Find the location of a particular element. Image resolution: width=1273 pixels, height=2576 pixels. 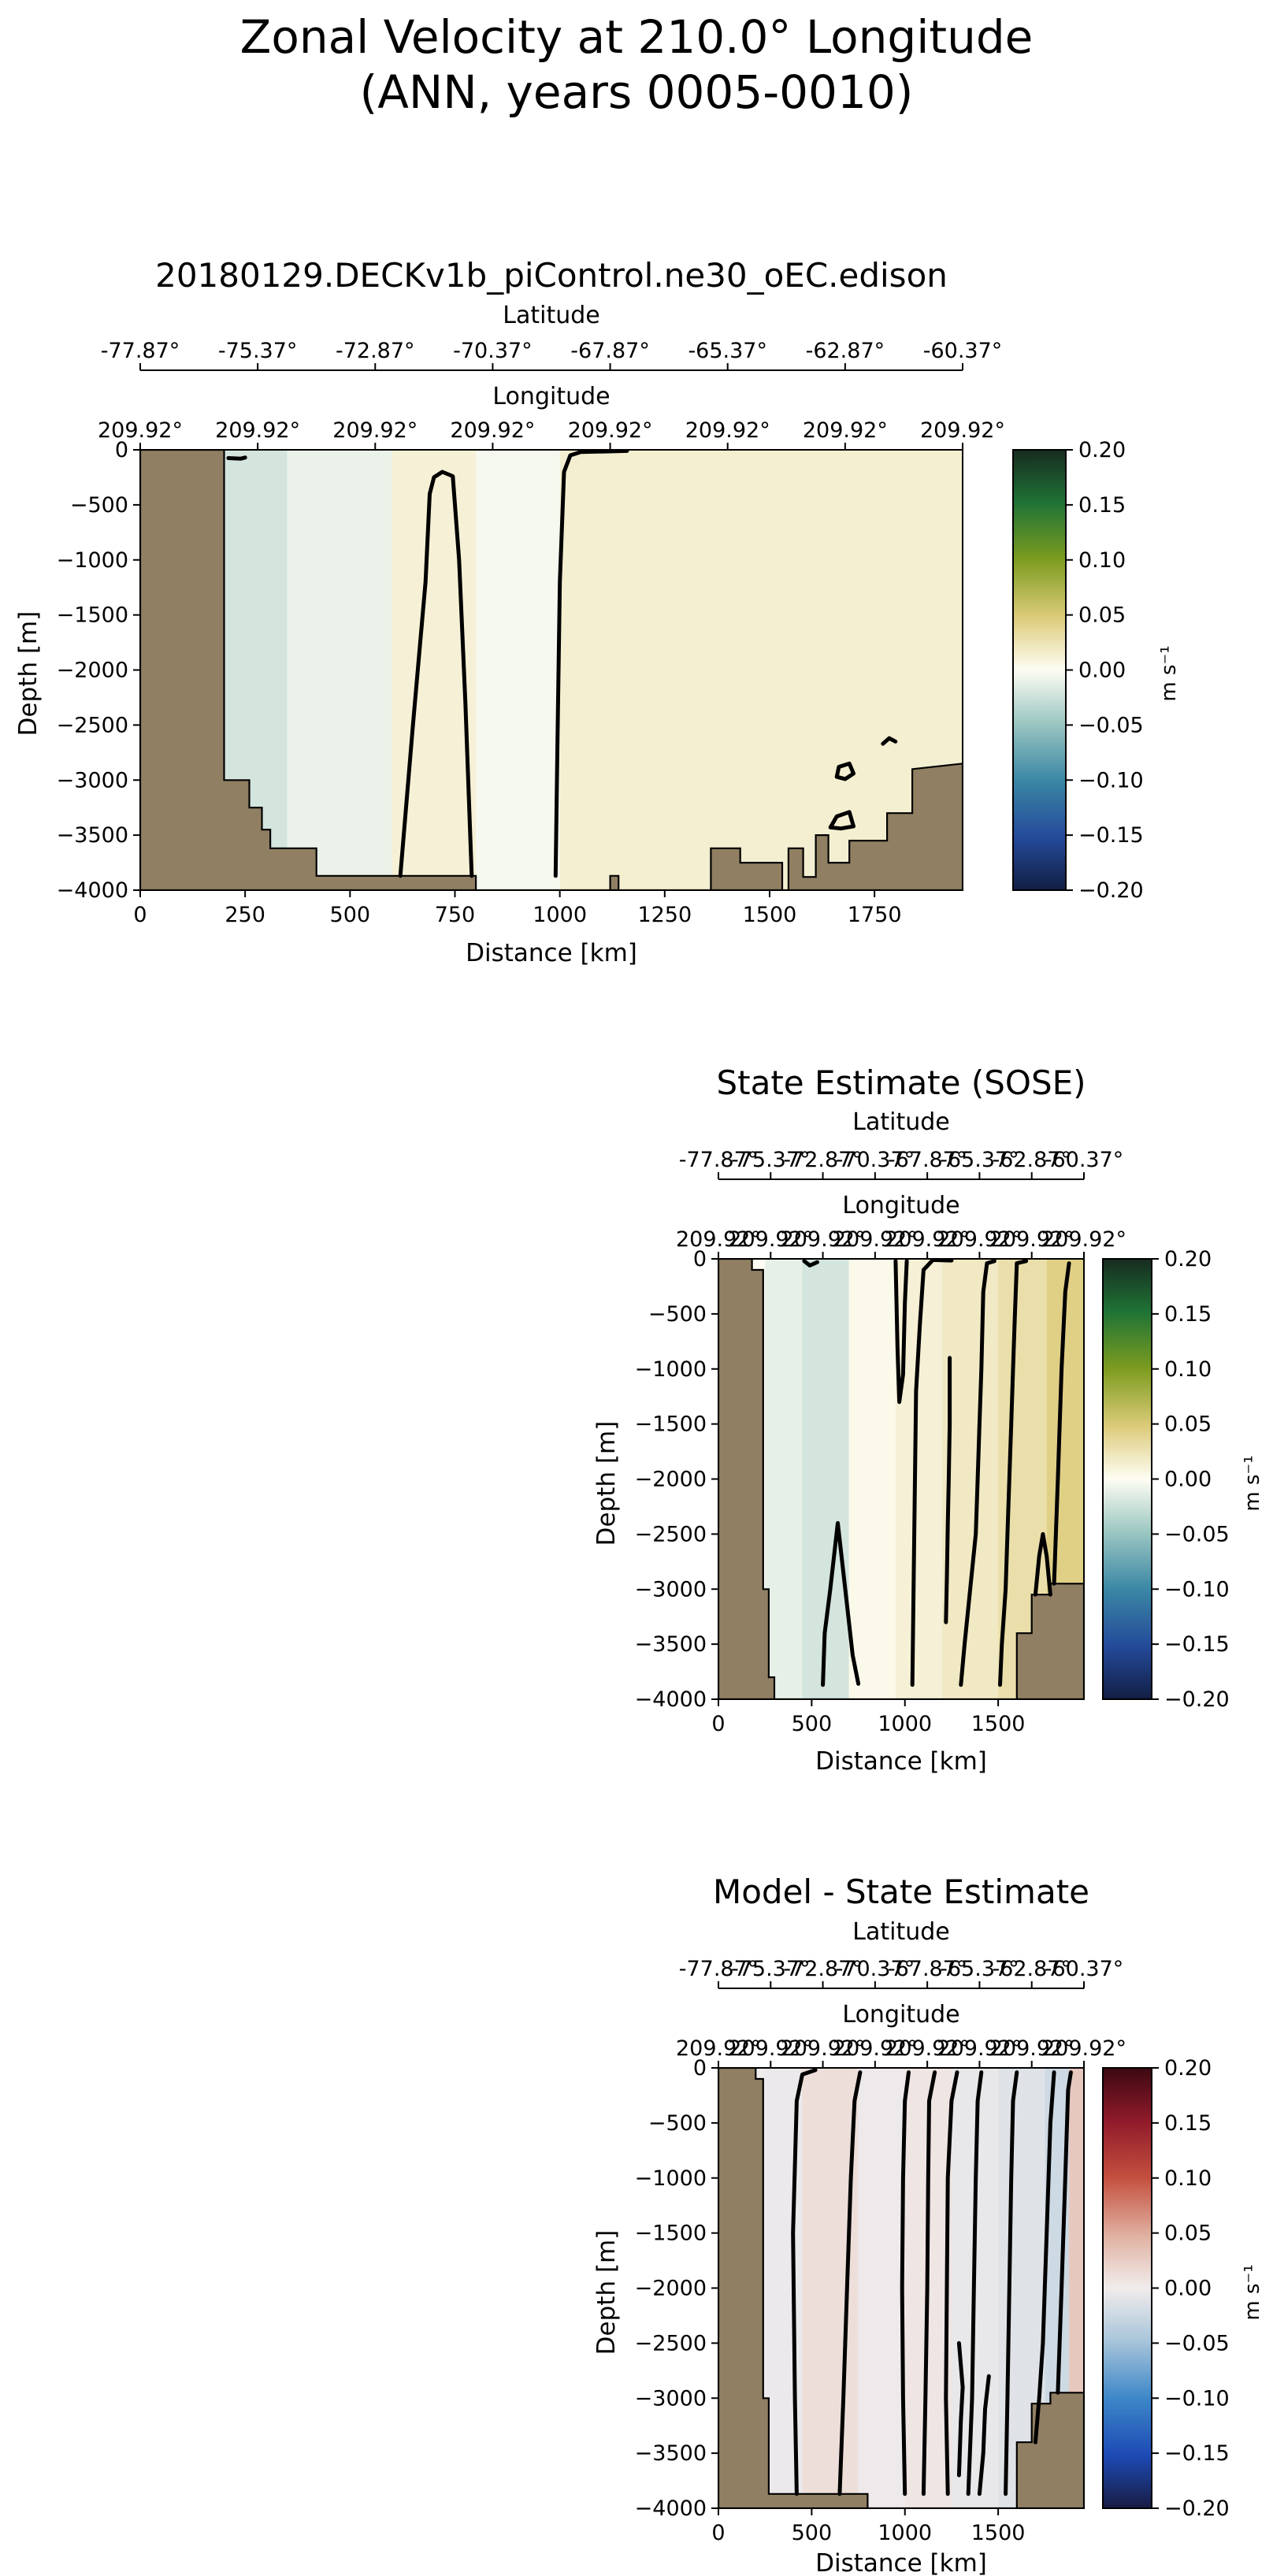

latitude-tick-label: -70.37° is located at coordinates (493, 351).